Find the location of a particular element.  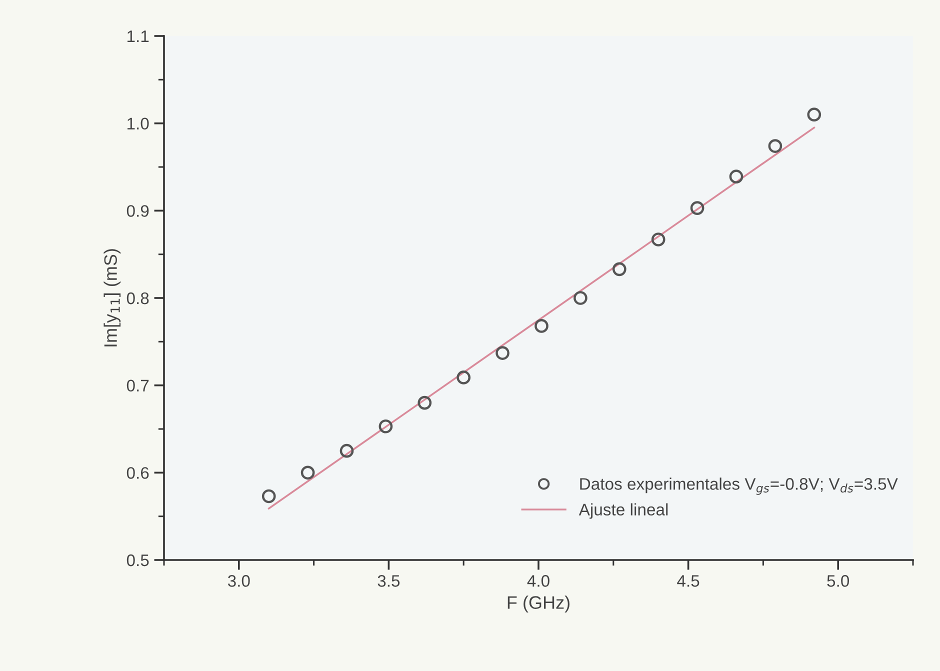

x-tick-label: 4.0 is located at coordinates (538, 581).